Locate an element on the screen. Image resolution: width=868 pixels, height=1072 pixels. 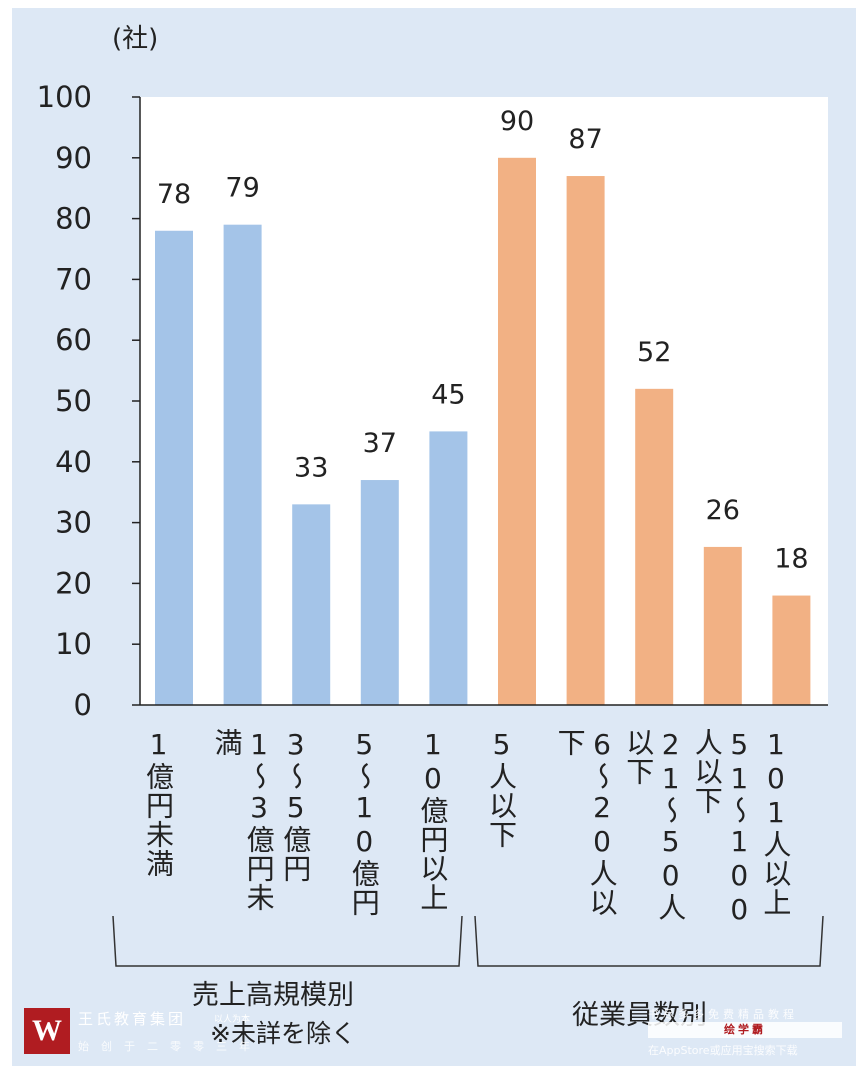
group-bracket-employees is located at coordinates (649, 941).